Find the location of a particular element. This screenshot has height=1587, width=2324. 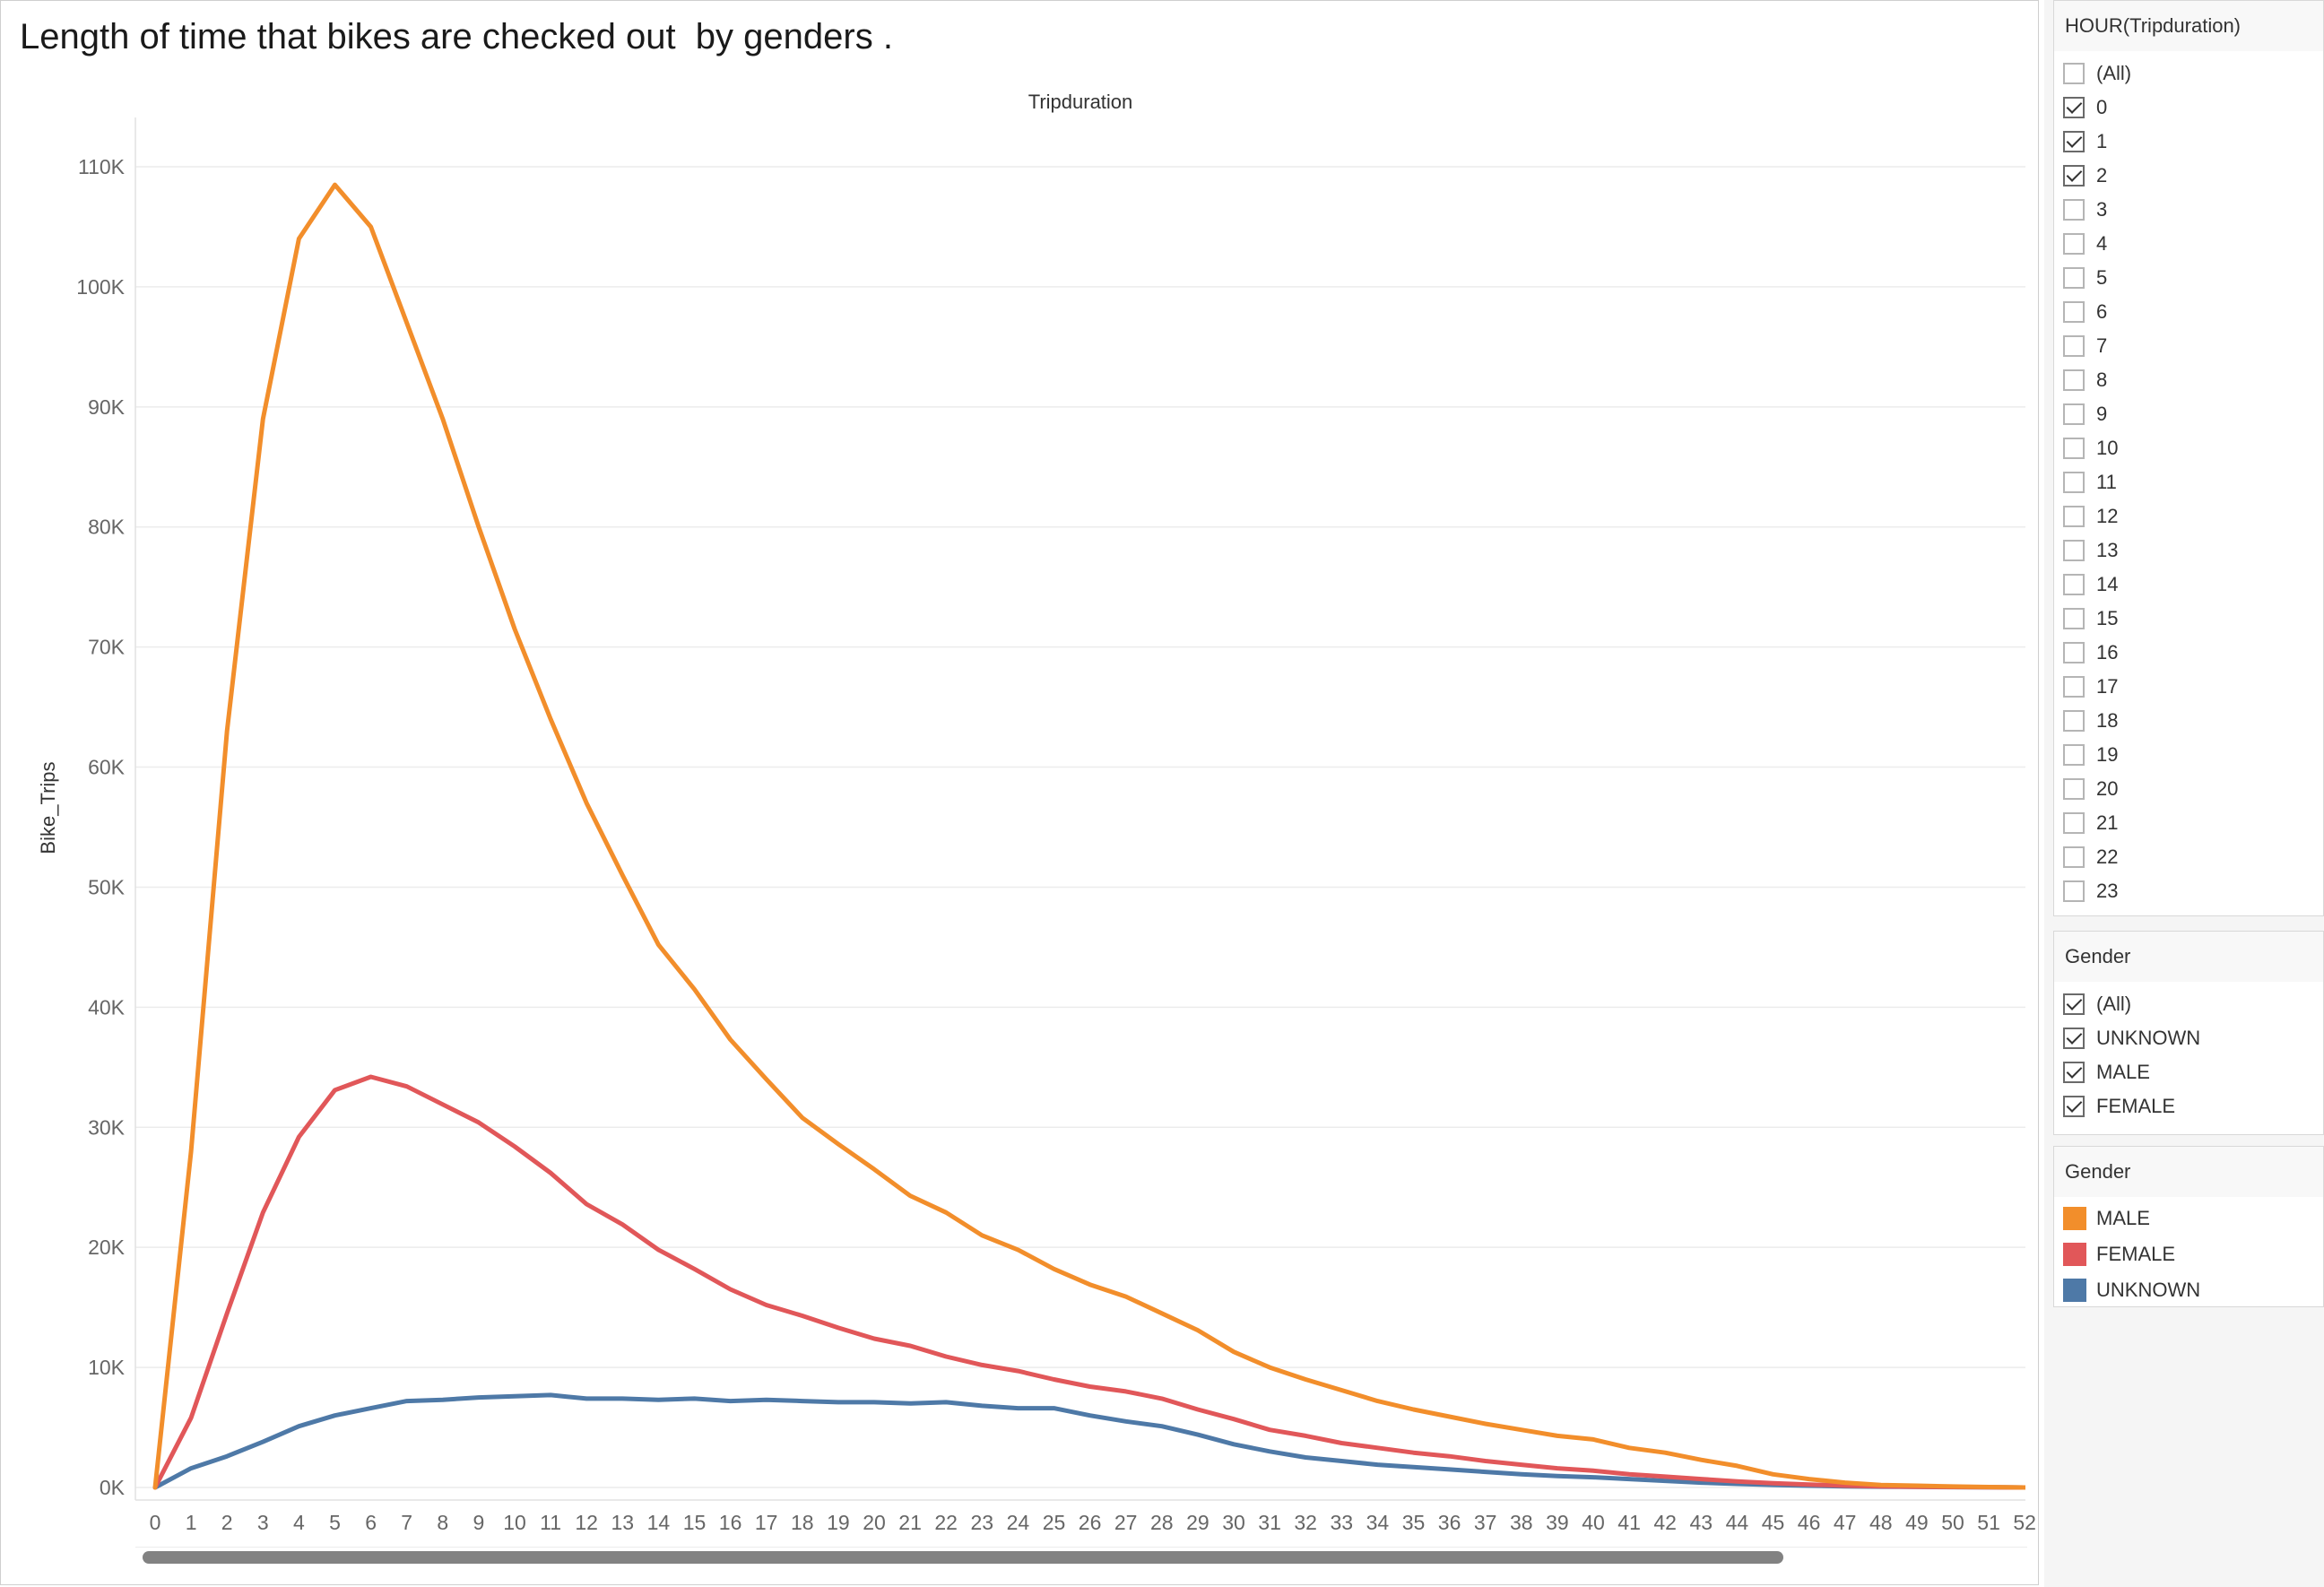

filter-option: 11 is located at coordinates (2188, 482).